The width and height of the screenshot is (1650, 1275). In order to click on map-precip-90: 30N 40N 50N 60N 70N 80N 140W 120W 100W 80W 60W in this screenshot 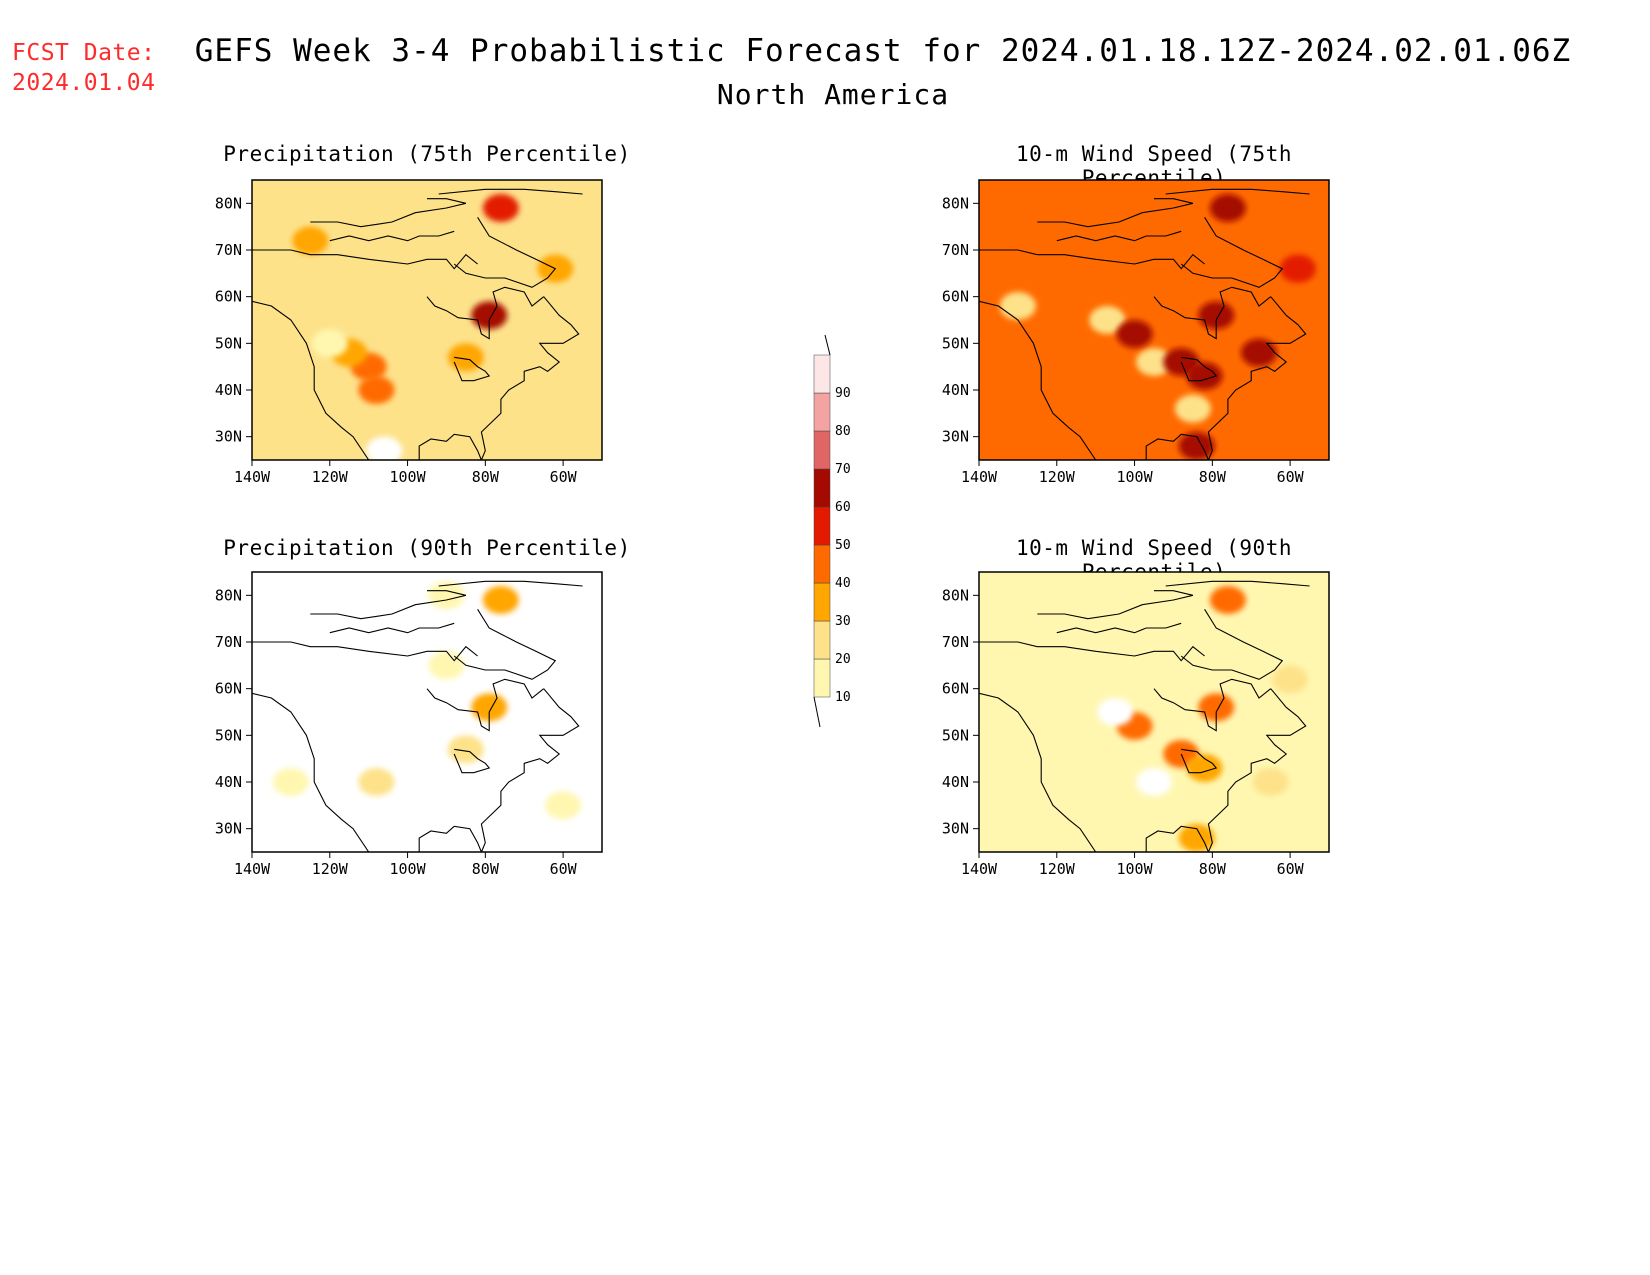, I will do `click(409, 724)`.